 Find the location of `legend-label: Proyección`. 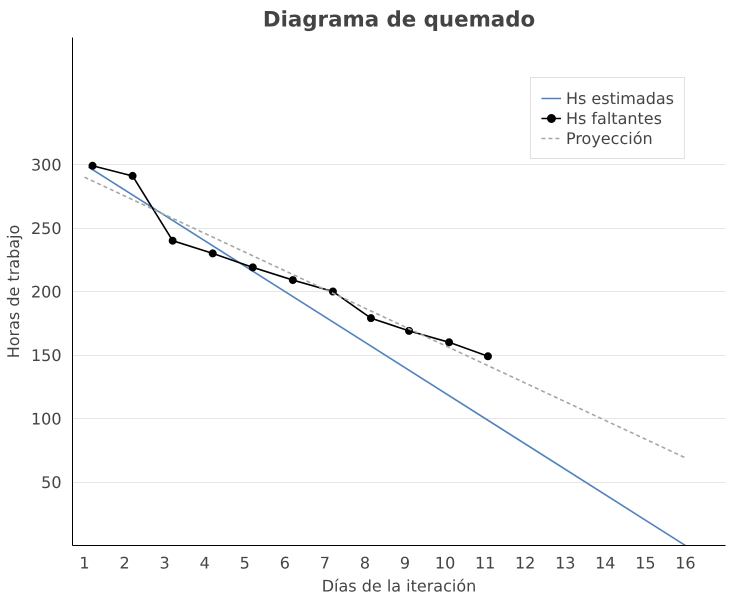

legend-label: Proyección is located at coordinates (609, 138).